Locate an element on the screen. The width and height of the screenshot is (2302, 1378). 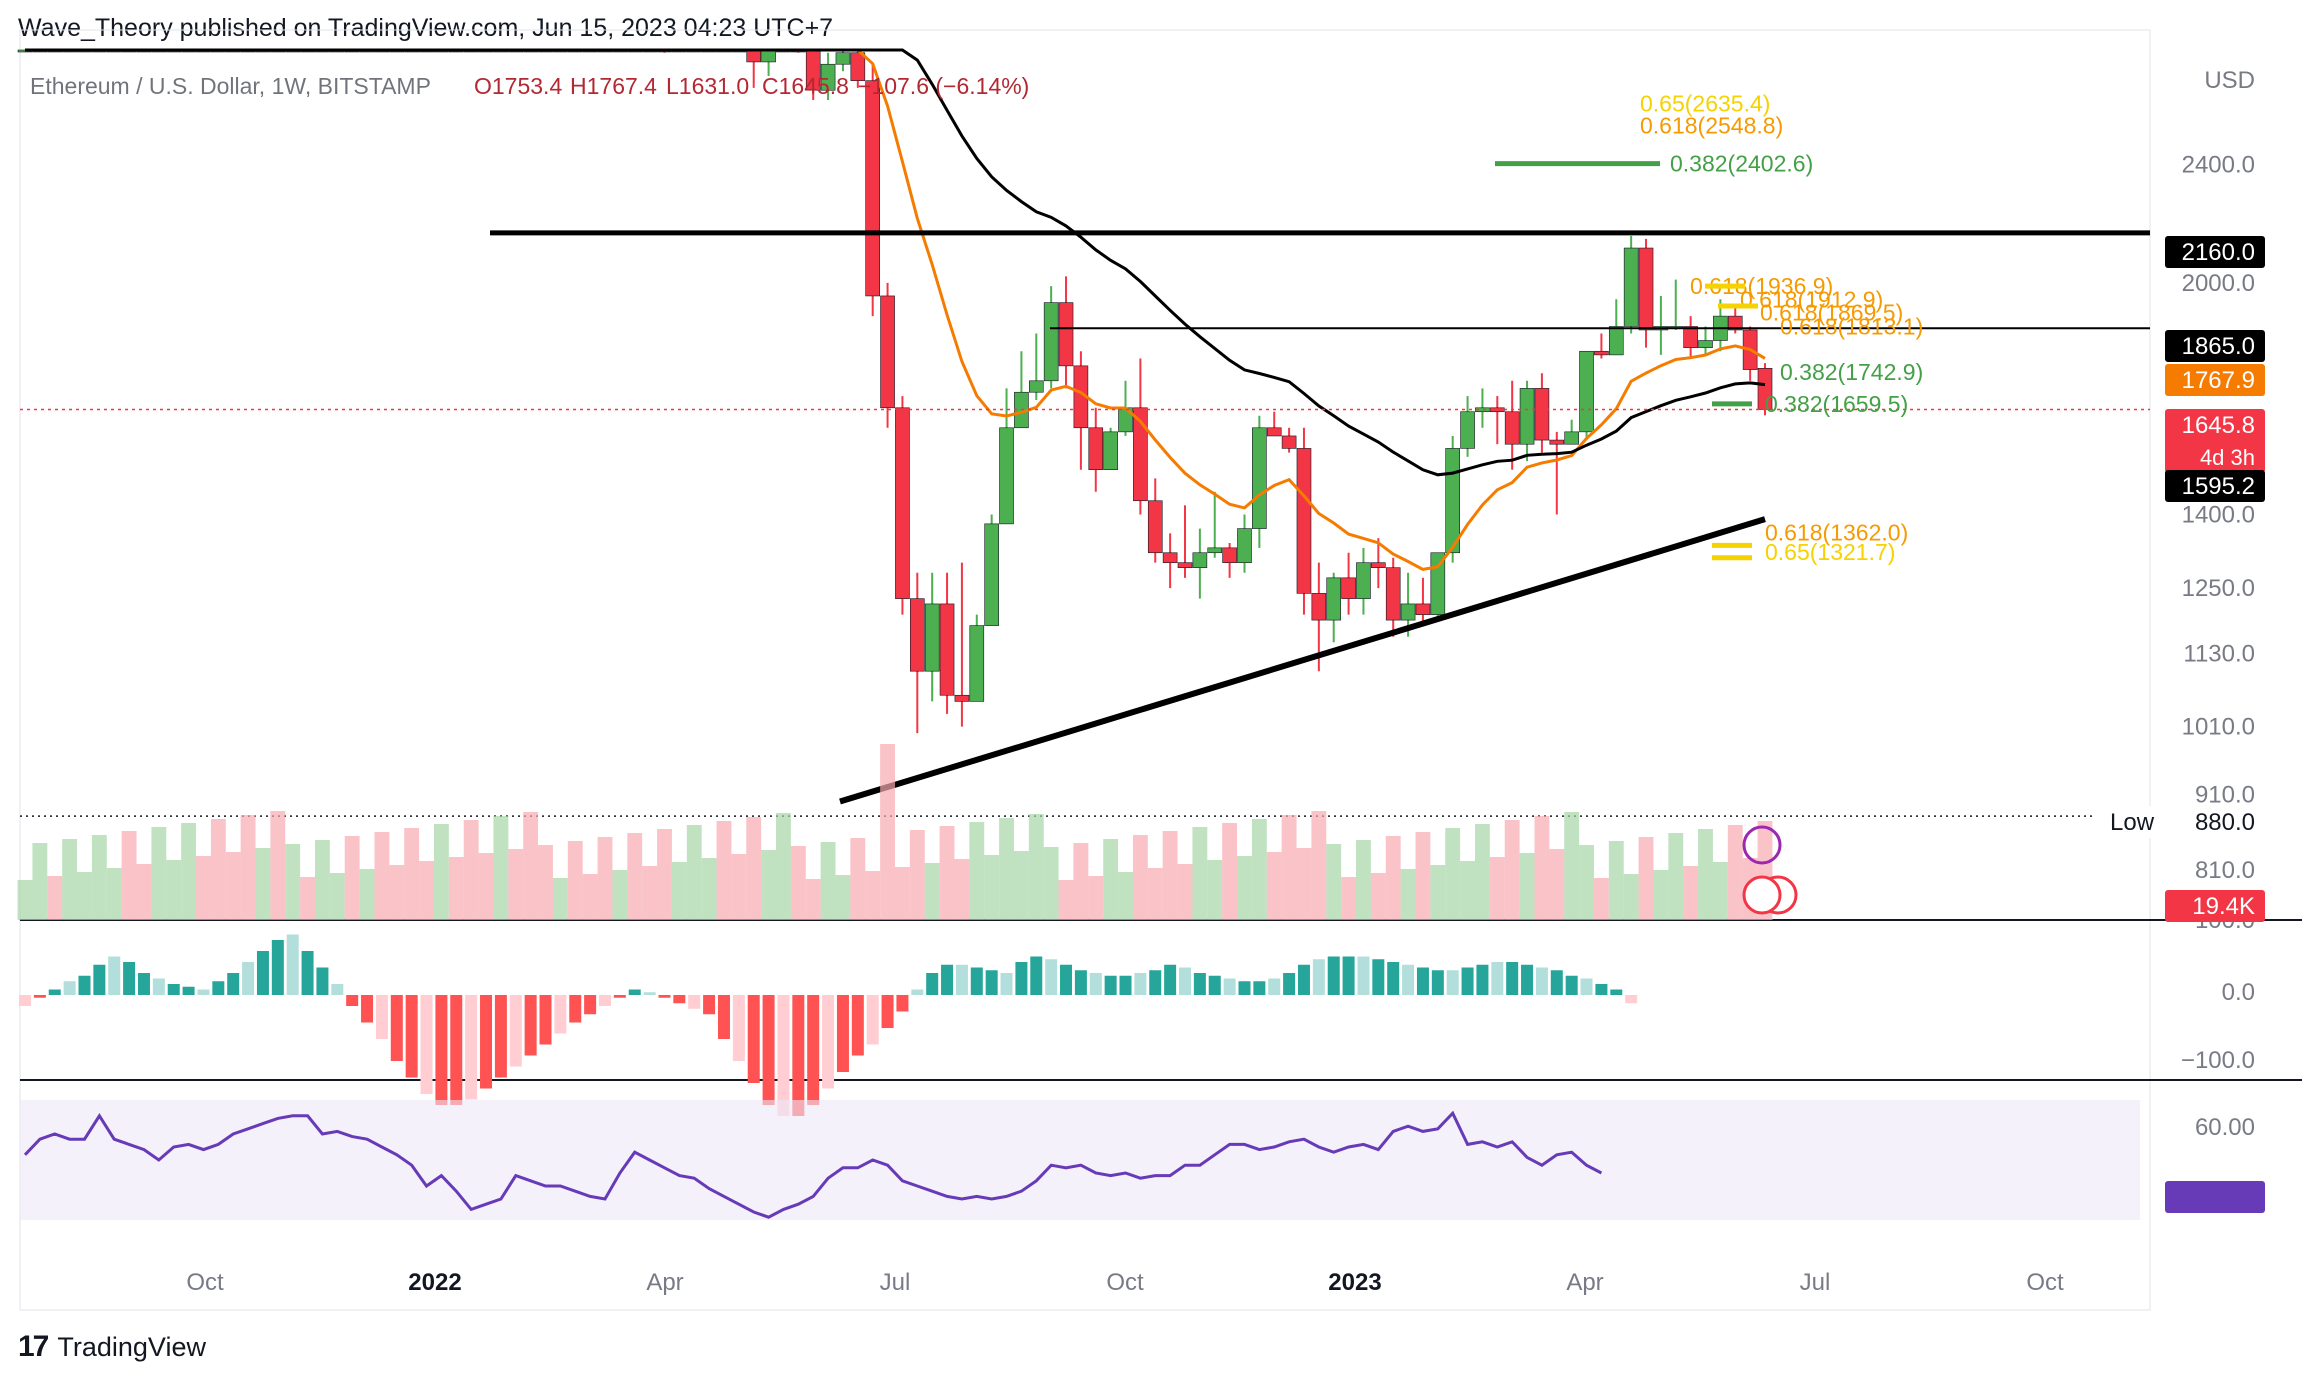
price-tag-label: 1767.9 is located at coordinates (2218, 380).